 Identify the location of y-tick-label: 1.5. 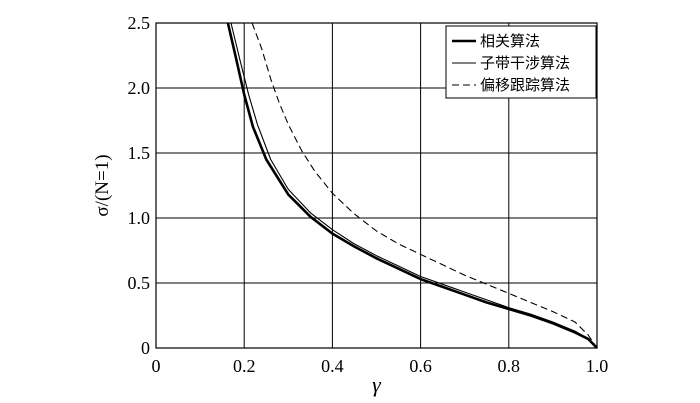
(139, 153).